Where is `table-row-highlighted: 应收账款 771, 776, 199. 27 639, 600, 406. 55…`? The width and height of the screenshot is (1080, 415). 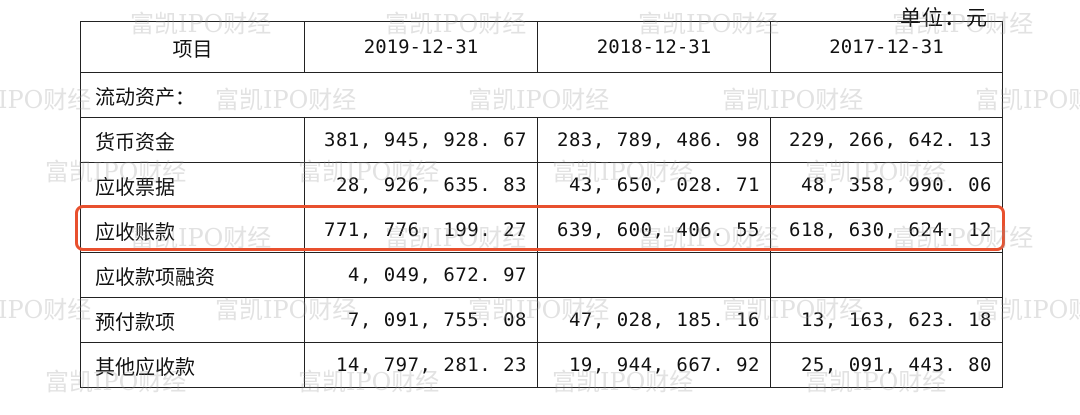
table-row-highlighted: 应收账款 771, 776, 199. 27 639, 600, 406. 55… is located at coordinates (541, 230).